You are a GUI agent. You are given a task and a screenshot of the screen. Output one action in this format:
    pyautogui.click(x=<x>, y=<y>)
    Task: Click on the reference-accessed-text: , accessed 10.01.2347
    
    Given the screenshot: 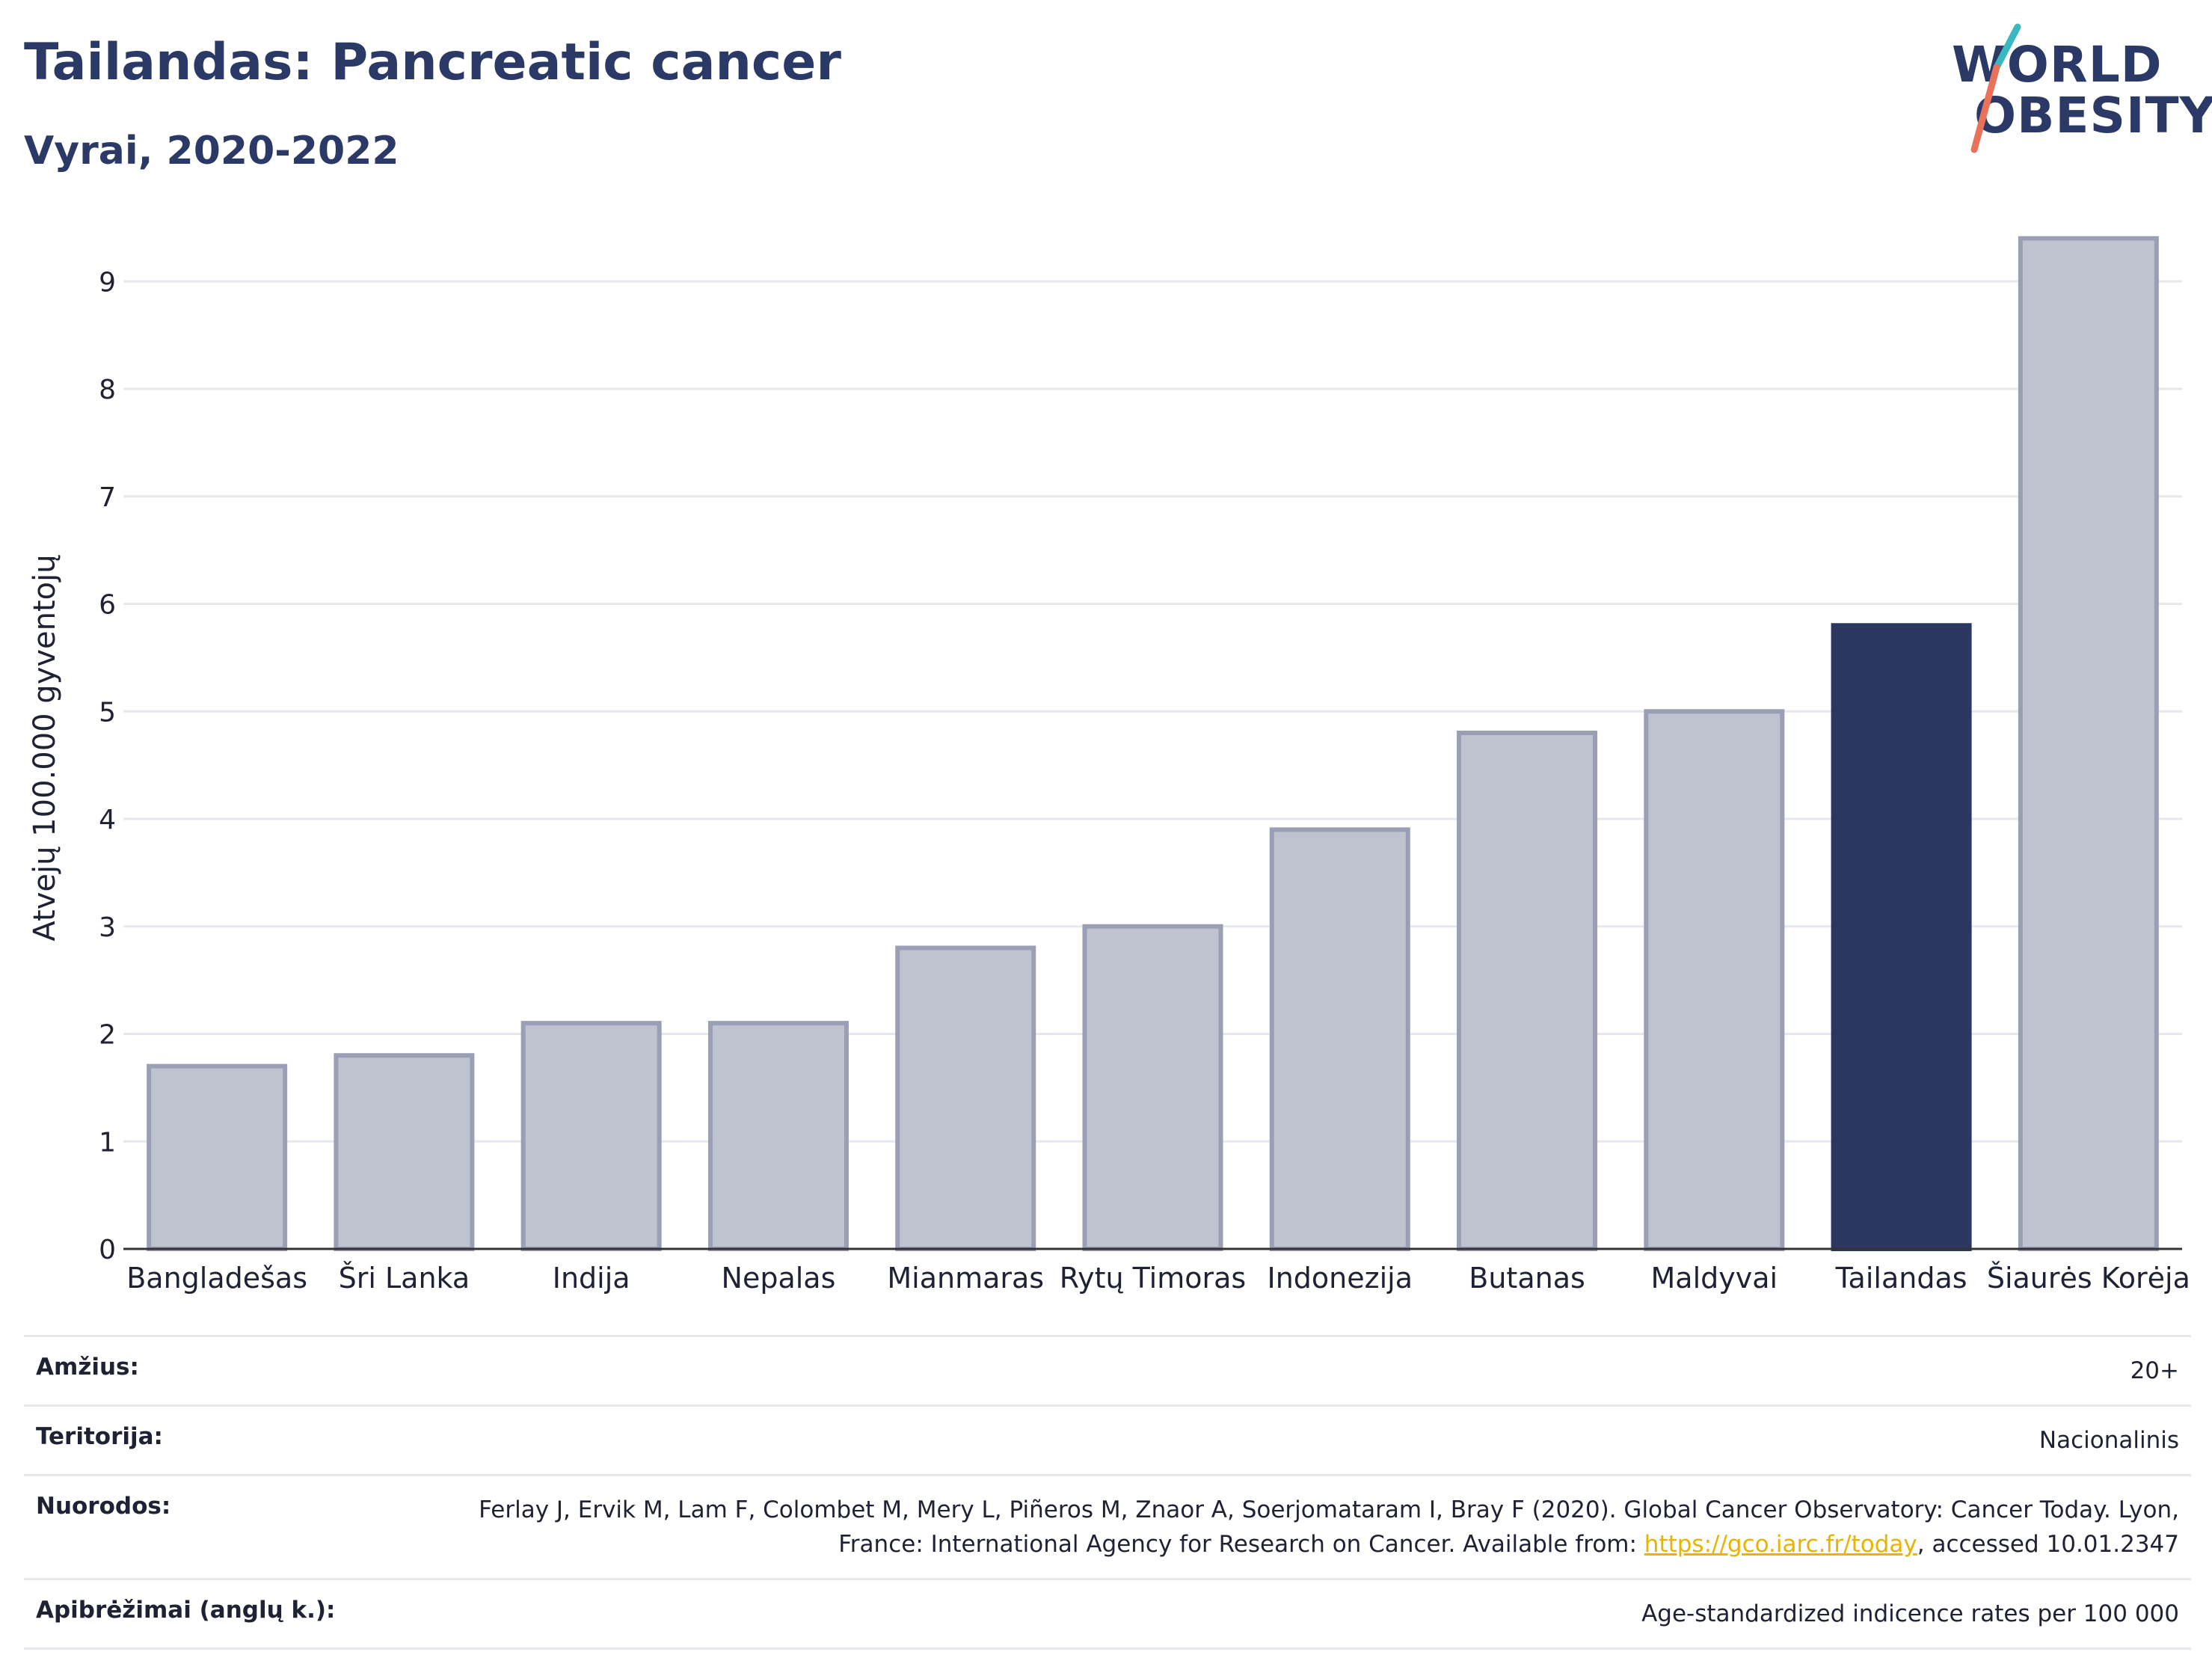 What is the action you would take?
    pyautogui.click(x=2048, y=1544)
    